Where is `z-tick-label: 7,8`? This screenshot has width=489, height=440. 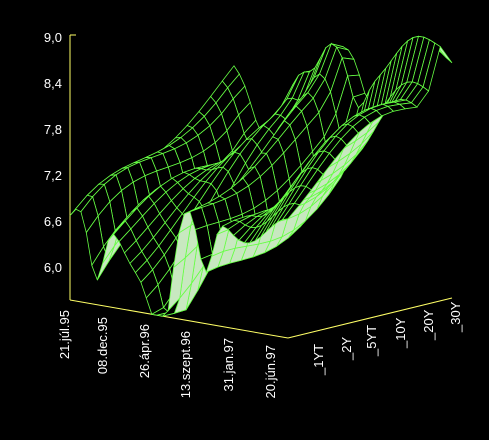
z-tick-label: 7,8 is located at coordinates (53, 129).